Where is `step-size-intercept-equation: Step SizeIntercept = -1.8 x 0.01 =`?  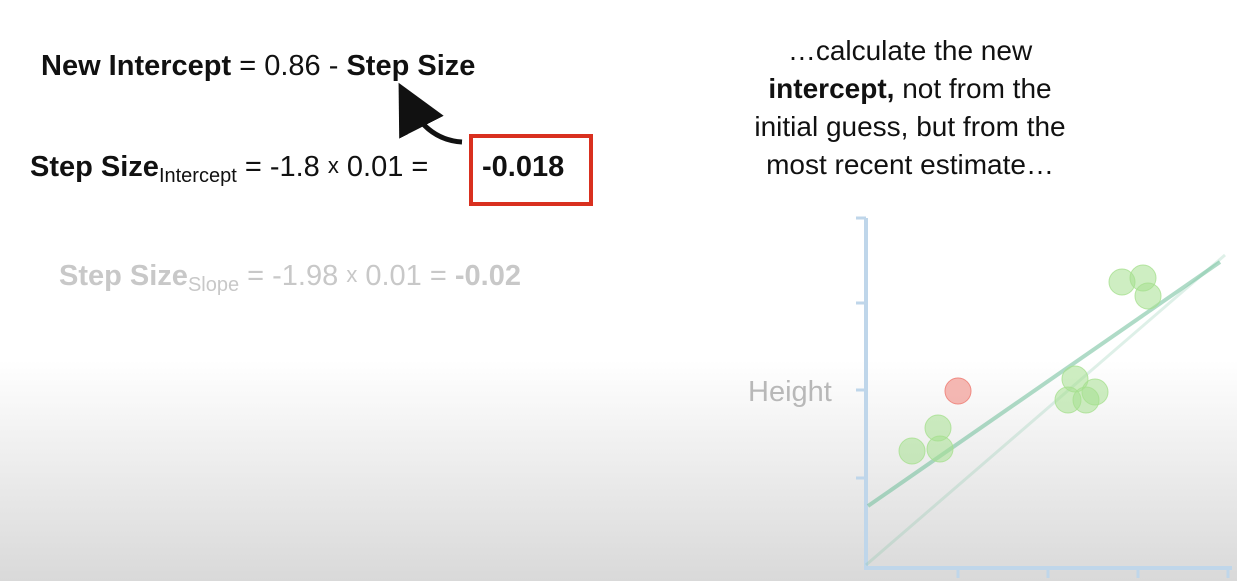 step-size-intercept-equation: Step SizeIntercept = -1.8 x 0.01 = is located at coordinates (229, 169).